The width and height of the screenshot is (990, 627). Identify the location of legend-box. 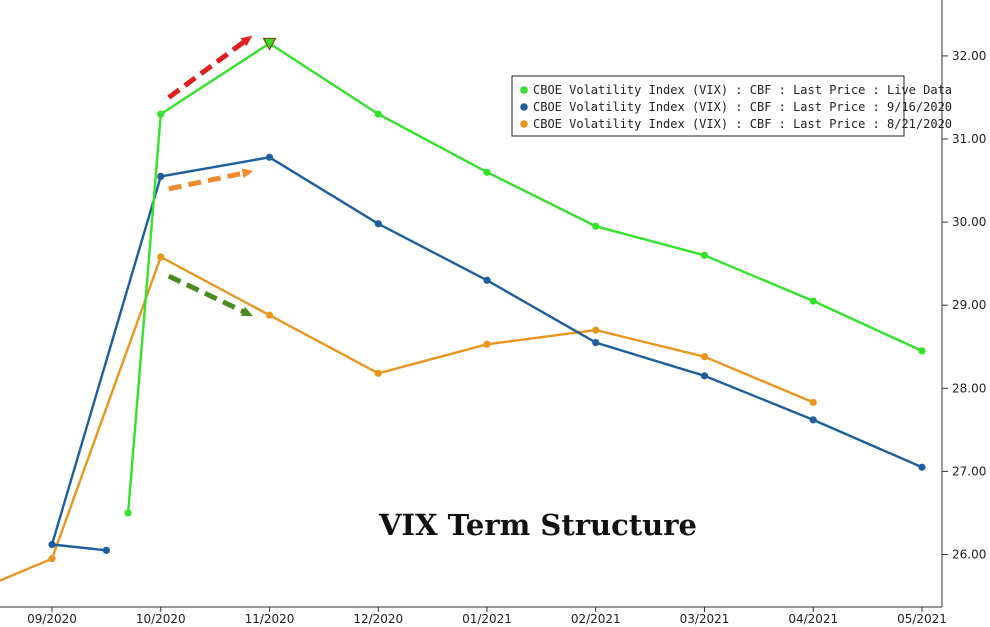
(708, 106).